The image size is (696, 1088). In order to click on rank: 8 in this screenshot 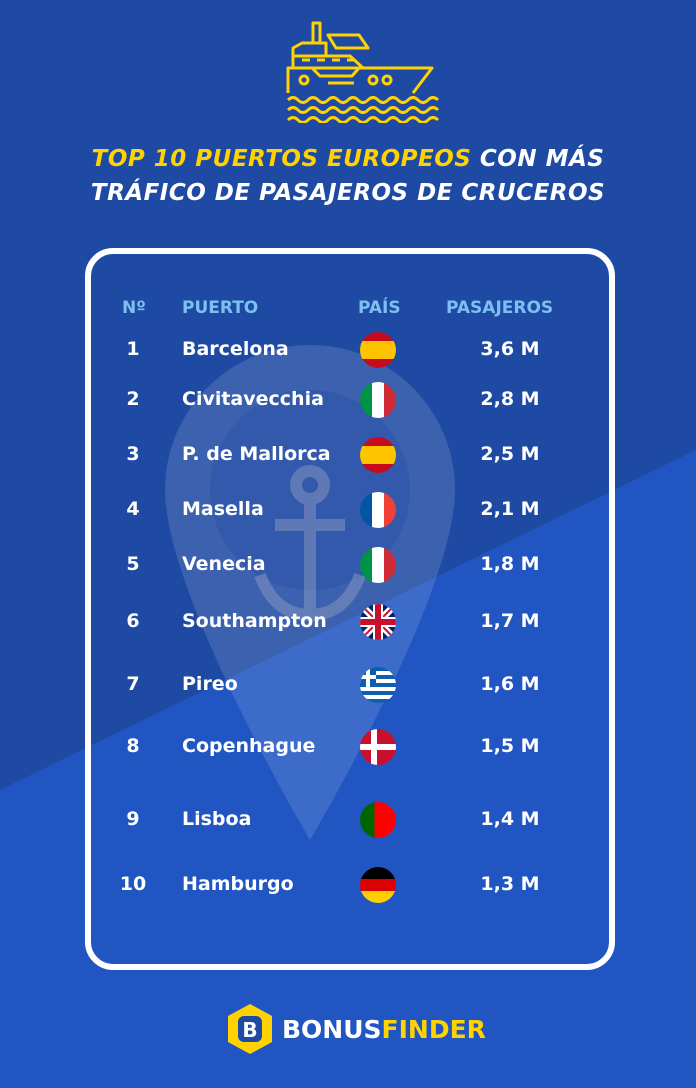, I will do `click(133, 746)`.